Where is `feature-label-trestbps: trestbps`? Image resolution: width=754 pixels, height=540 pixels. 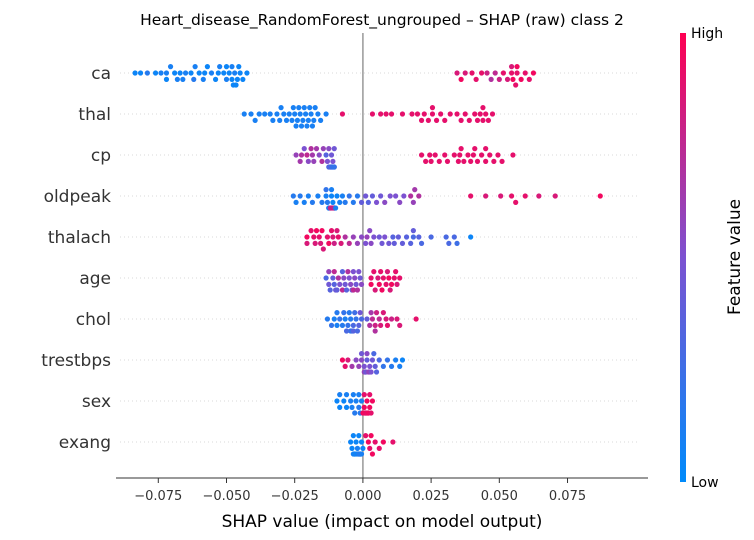
feature-label-trestbps: trestbps is located at coordinates (76, 361).